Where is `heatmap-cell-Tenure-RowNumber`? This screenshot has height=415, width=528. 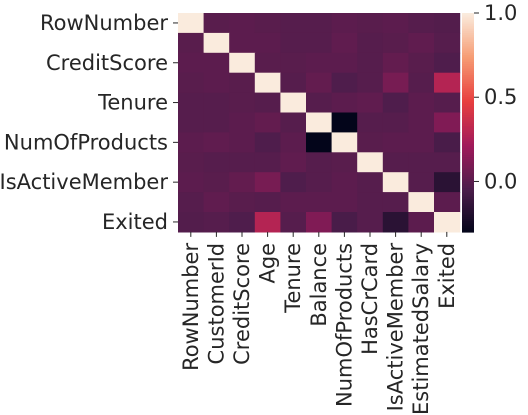
heatmap-cell-Tenure-RowNumber is located at coordinates (191, 103).